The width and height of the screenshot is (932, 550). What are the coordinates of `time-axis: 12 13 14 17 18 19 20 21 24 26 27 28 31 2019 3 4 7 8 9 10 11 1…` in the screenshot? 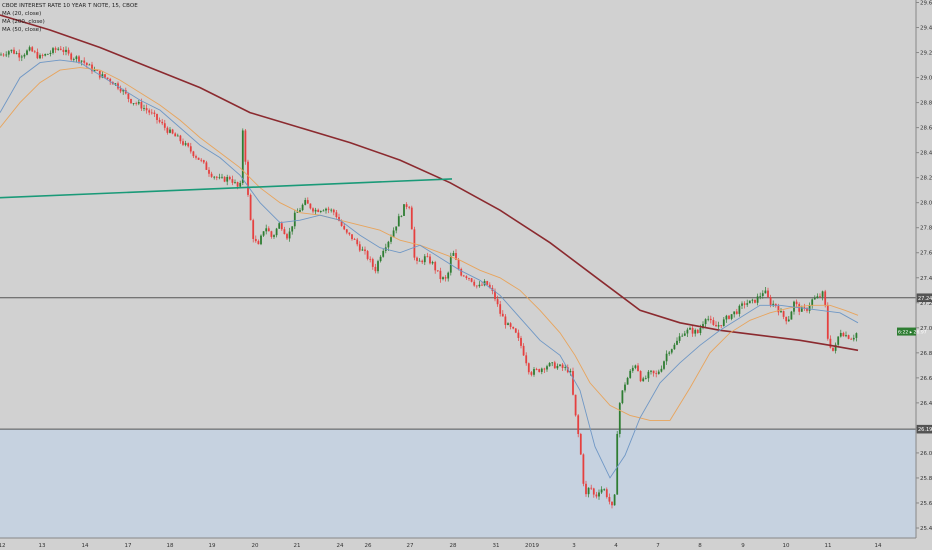 It's located at (458, 543).